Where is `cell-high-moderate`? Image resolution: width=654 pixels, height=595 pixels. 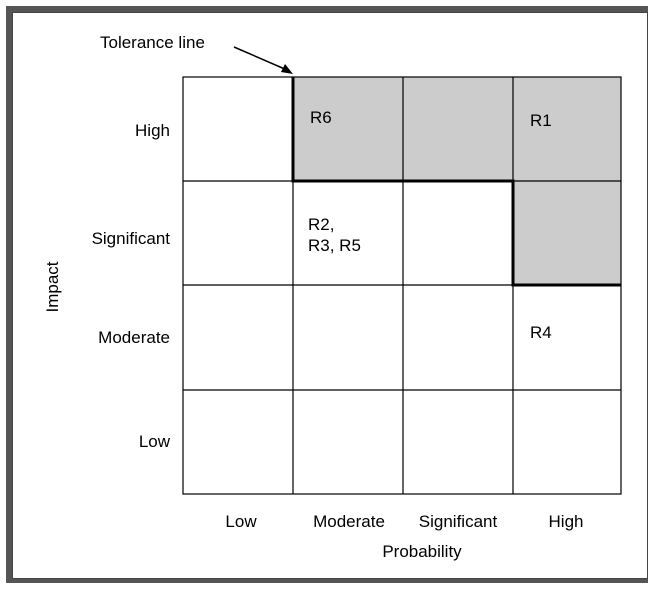 cell-high-moderate is located at coordinates (348, 129).